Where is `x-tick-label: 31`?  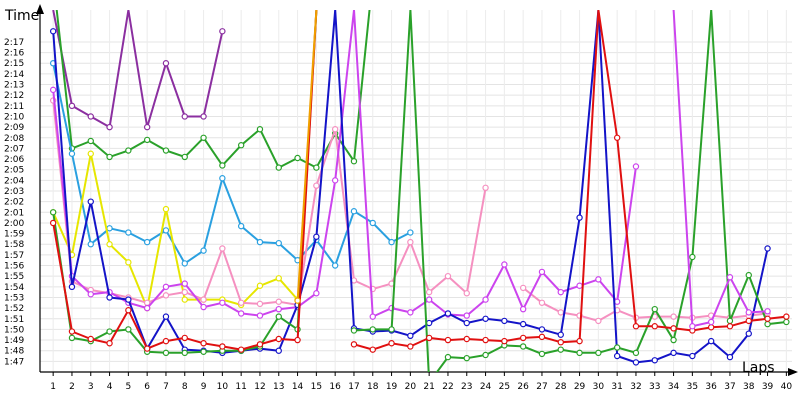
x-tick-label: 31 is located at coordinates (616, 387).